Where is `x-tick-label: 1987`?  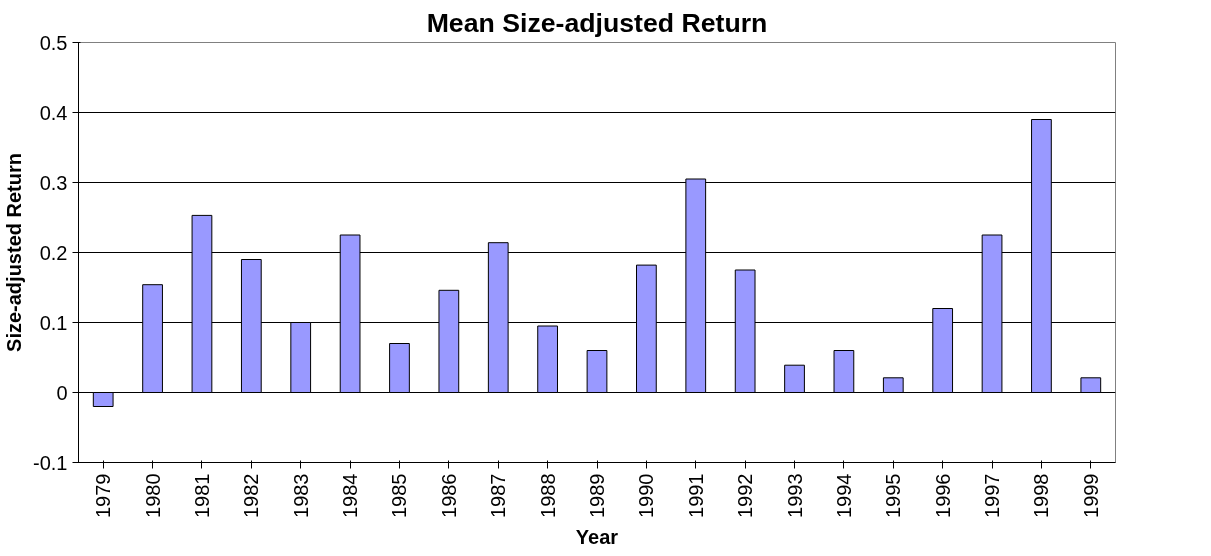 x-tick-label: 1987 is located at coordinates (498, 495).